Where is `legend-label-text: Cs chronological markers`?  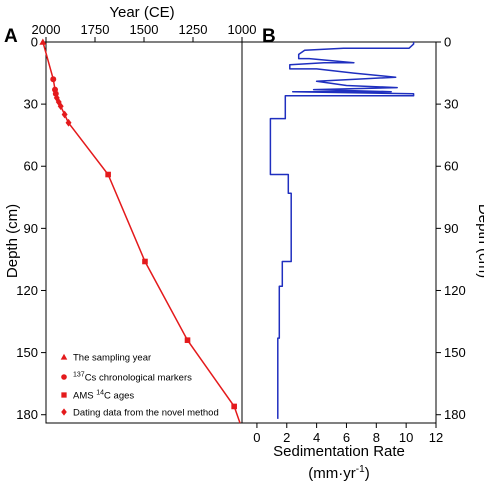 legend-label-text: Cs chronological markers is located at coordinates (138, 378).